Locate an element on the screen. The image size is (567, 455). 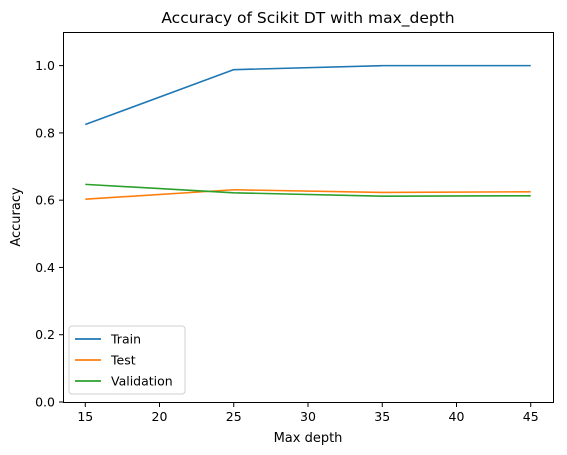
x-tick-label: 15 is located at coordinates (85, 416).